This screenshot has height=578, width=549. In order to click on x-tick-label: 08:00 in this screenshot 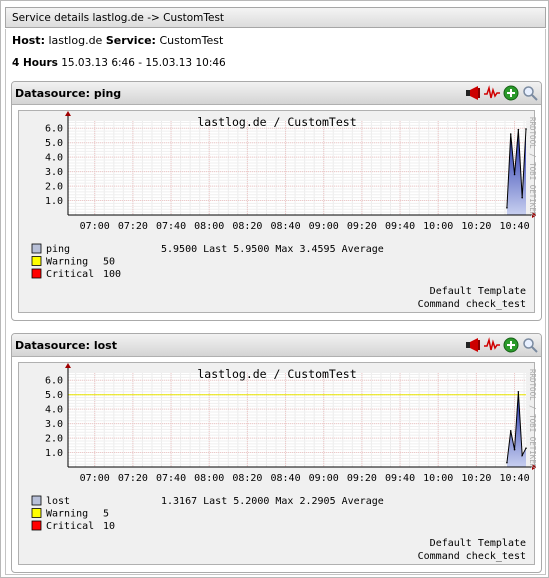, I will do `click(209, 478)`.